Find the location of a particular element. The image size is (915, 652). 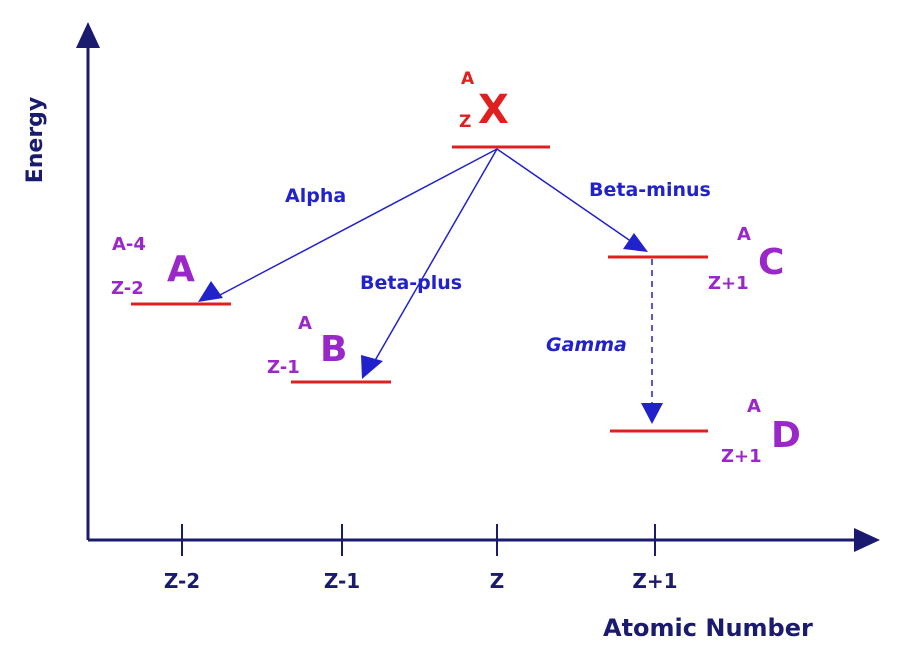

alpha-arrow is located at coordinates (358, 222).